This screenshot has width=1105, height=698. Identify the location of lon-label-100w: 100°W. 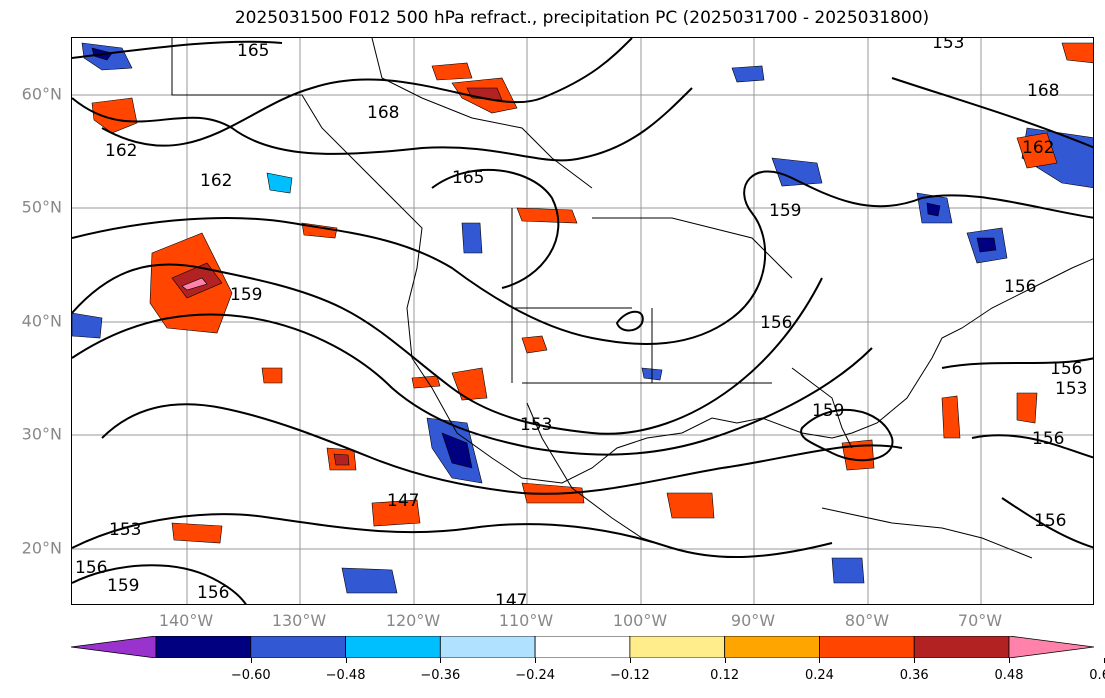
(640, 620).